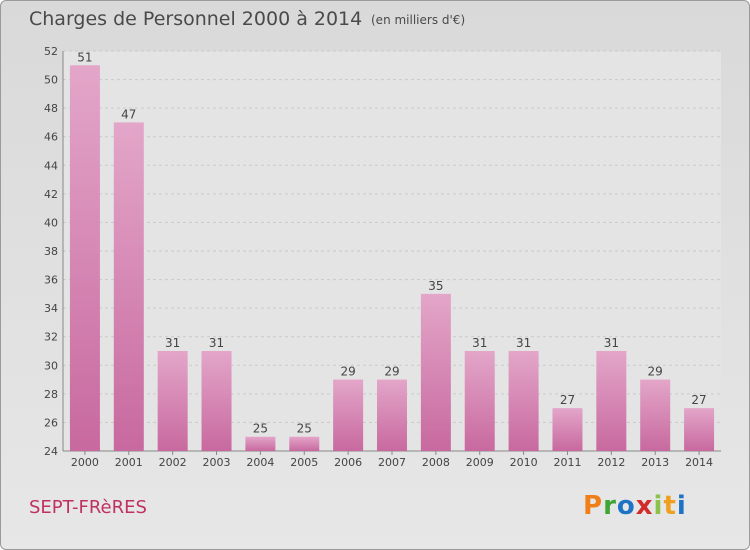 This screenshot has height=550, width=750. Describe the element at coordinates (51, 337) in the screenshot. I see `y-tick-label: 32` at that location.